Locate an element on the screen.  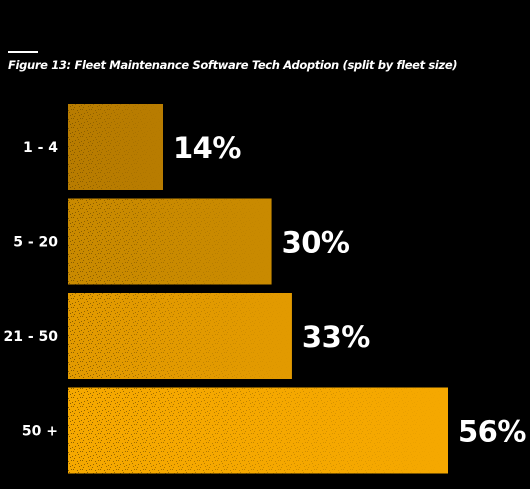
value-label: 30% is located at coordinates (316, 243).